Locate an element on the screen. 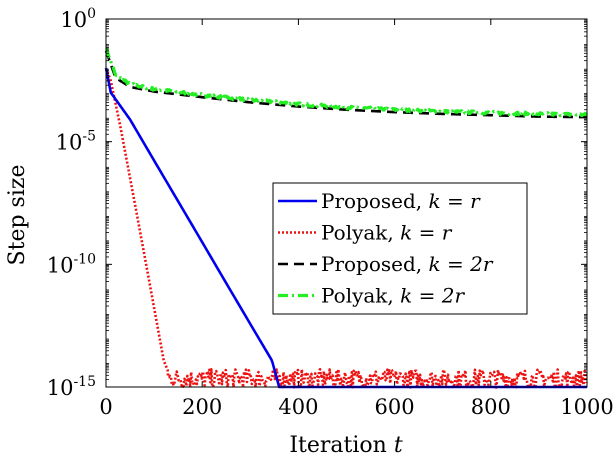  x-tick-label: 0 is located at coordinates (105, 407).